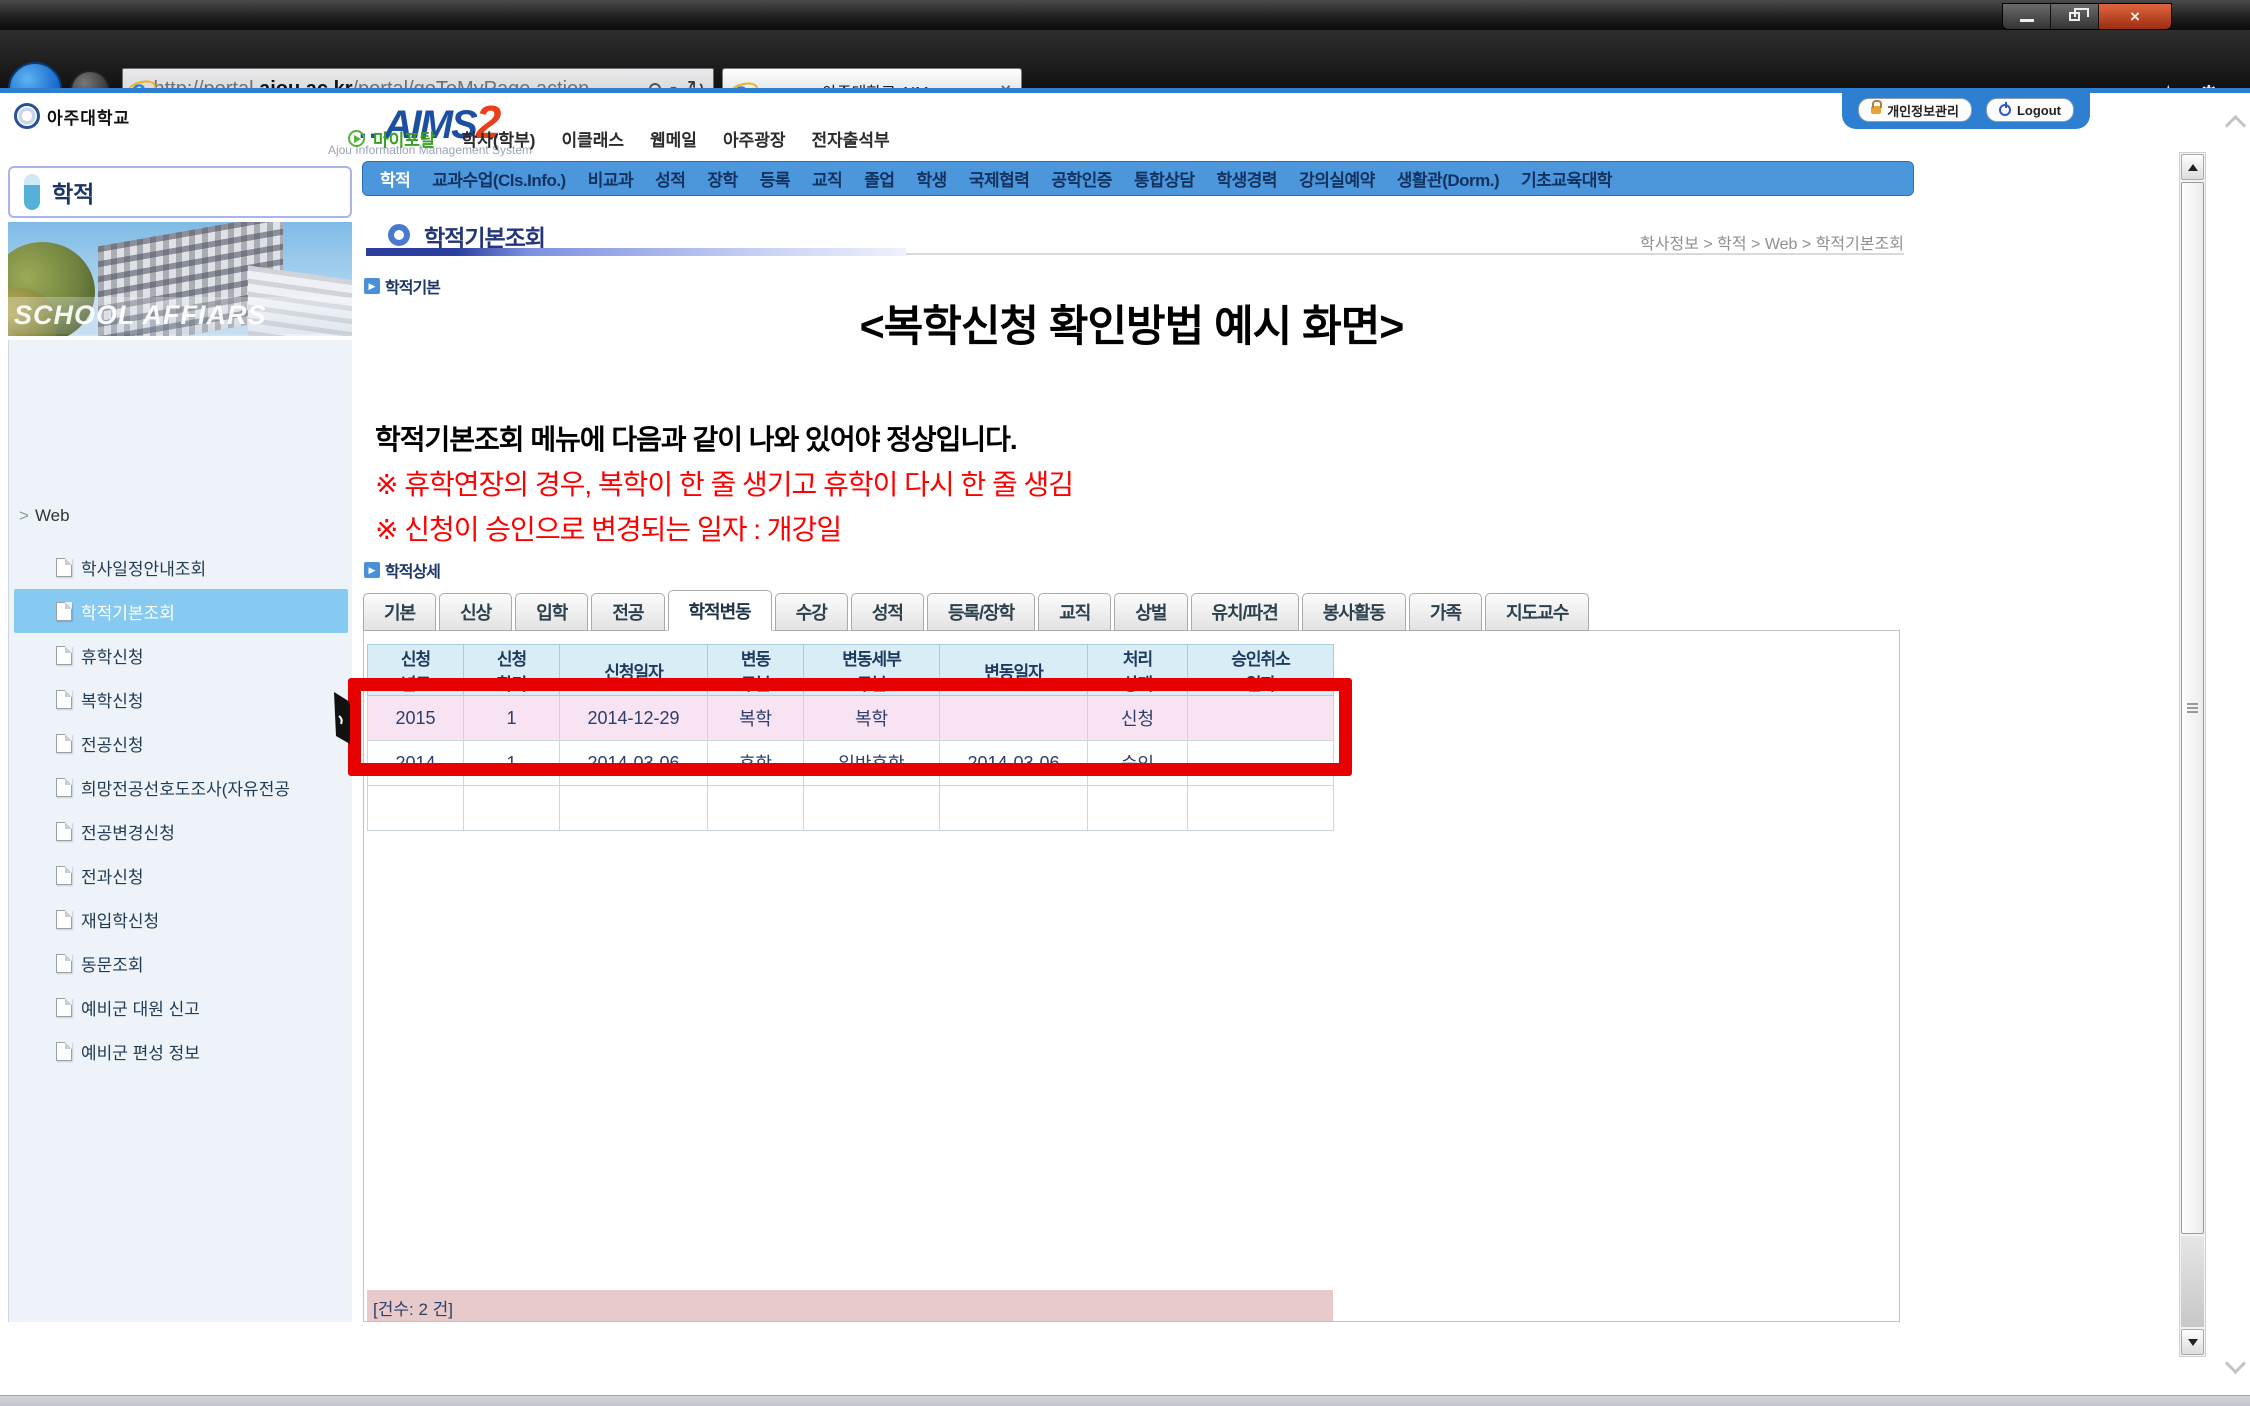 This screenshot has height=1406, width=2250. I want to click on minimize-button, so click(2027, 16).